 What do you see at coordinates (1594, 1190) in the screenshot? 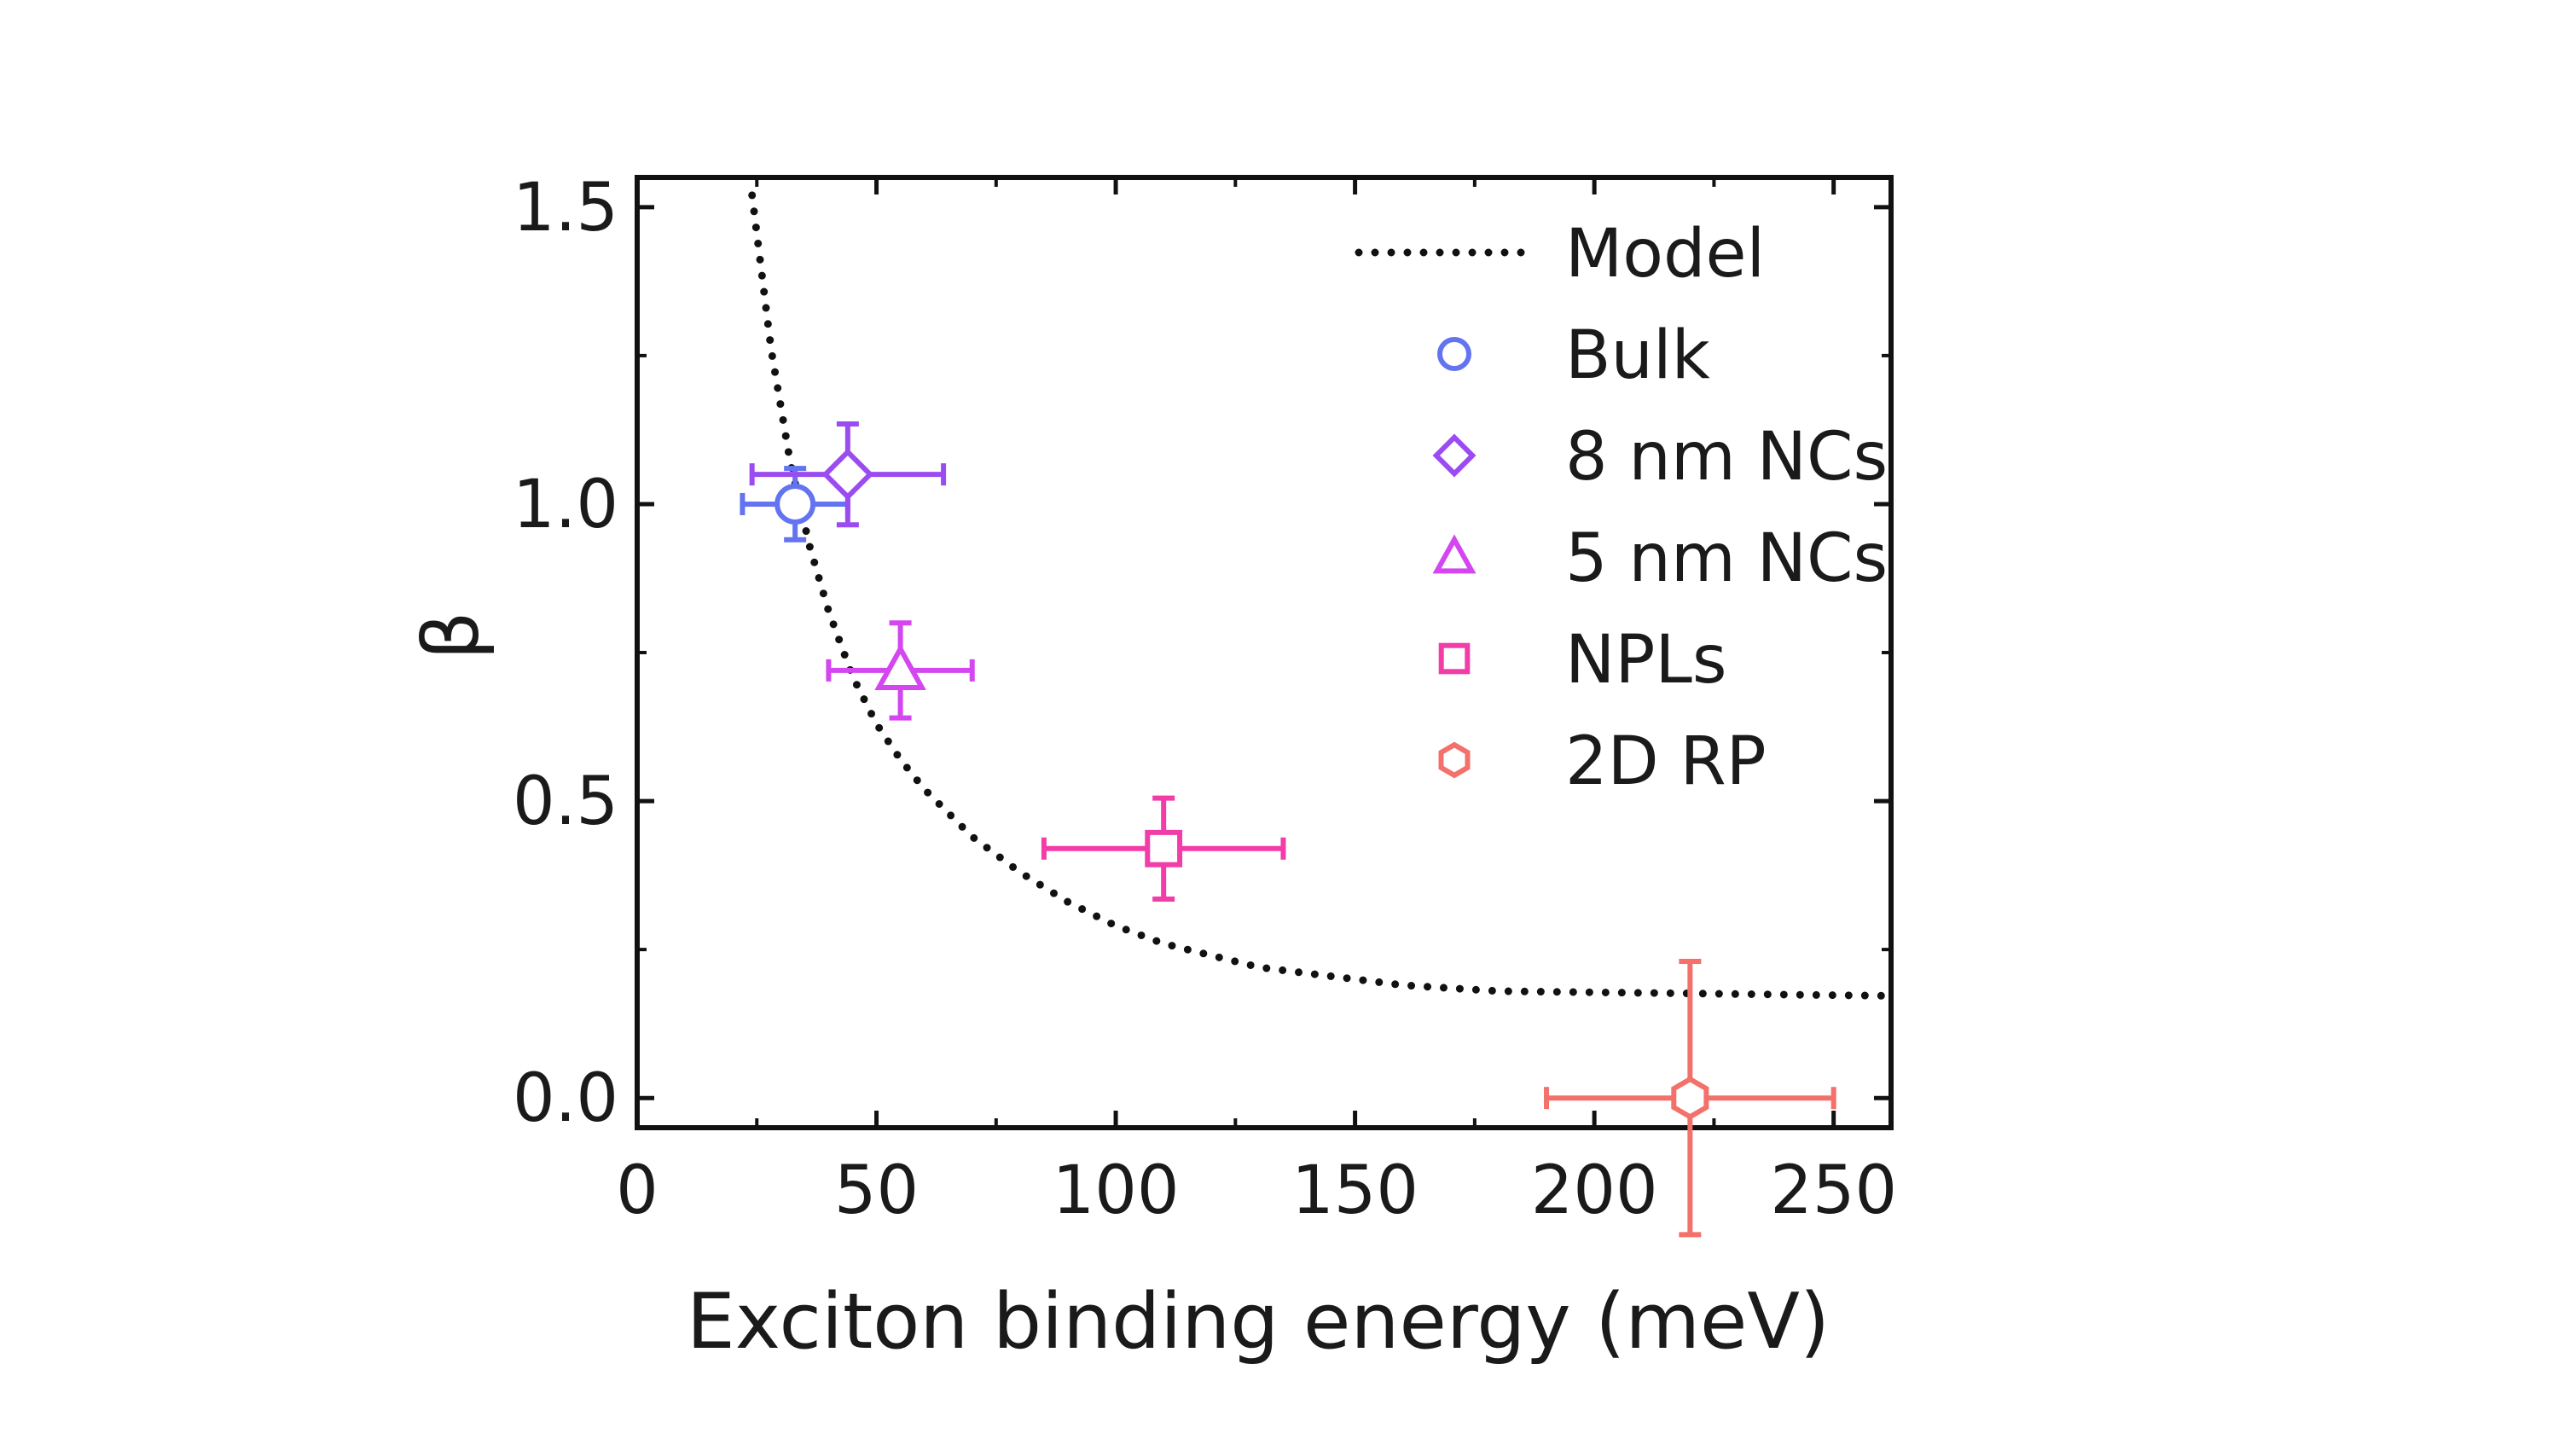
I see `x-tick-label: 200` at bounding box center [1594, 1190].